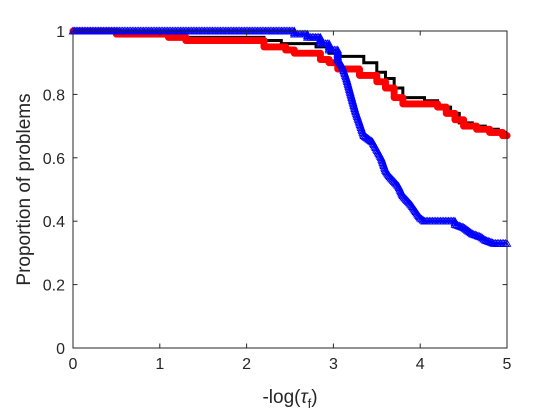 Image resolution: width=560 pixels, height=420 pixels. Describe the element at coordinates (60, 349) in the screenshot. I see `y-tick-label: 0` at that location.